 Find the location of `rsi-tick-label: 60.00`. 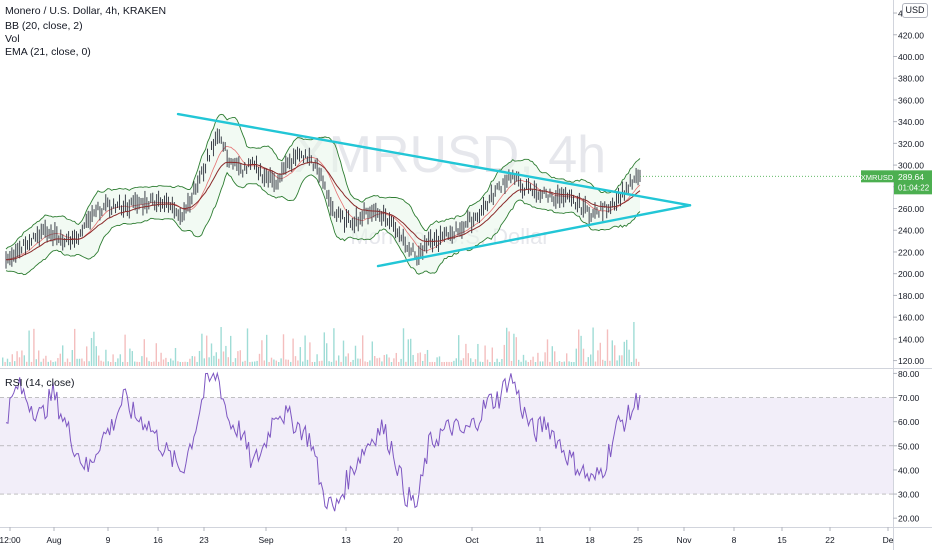

rsi-tick-label: 60.00 is located at coordinates (909, 422).